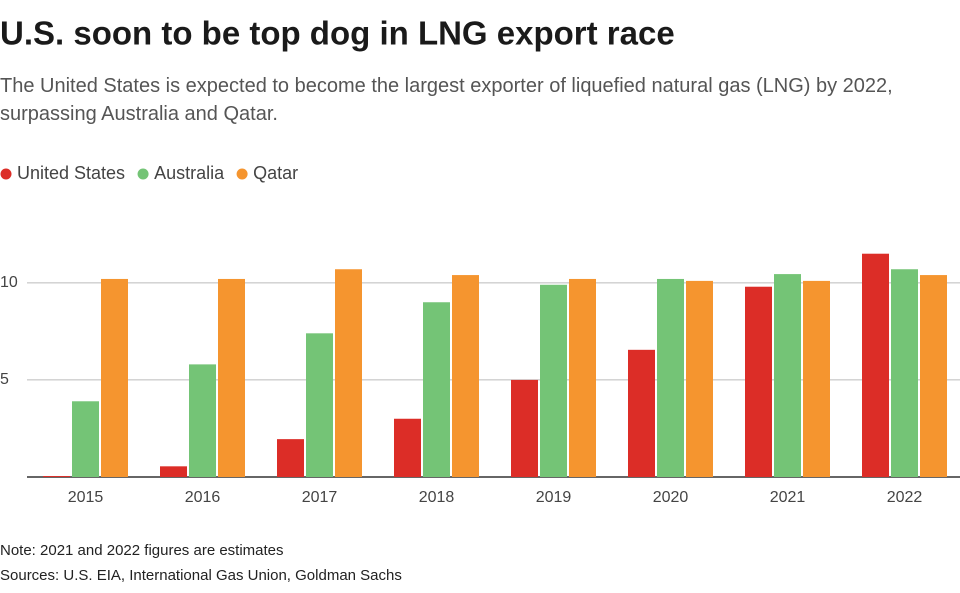 This screenshot has width=960, height=593. Describe the element at coordinates (189, 173) in the screenshot. I see `legend-label: Australia` at that location.